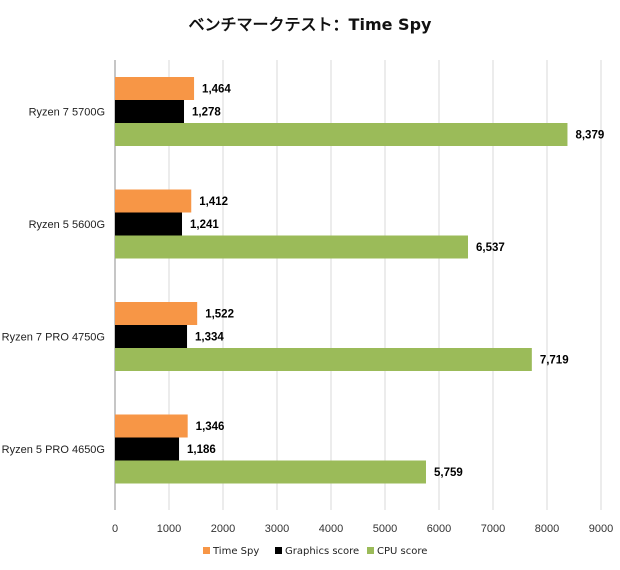 Image resolution: width=620 pixels, height=570 pixels. I want to click on x-tick-label: 2000, so click(223, 529).